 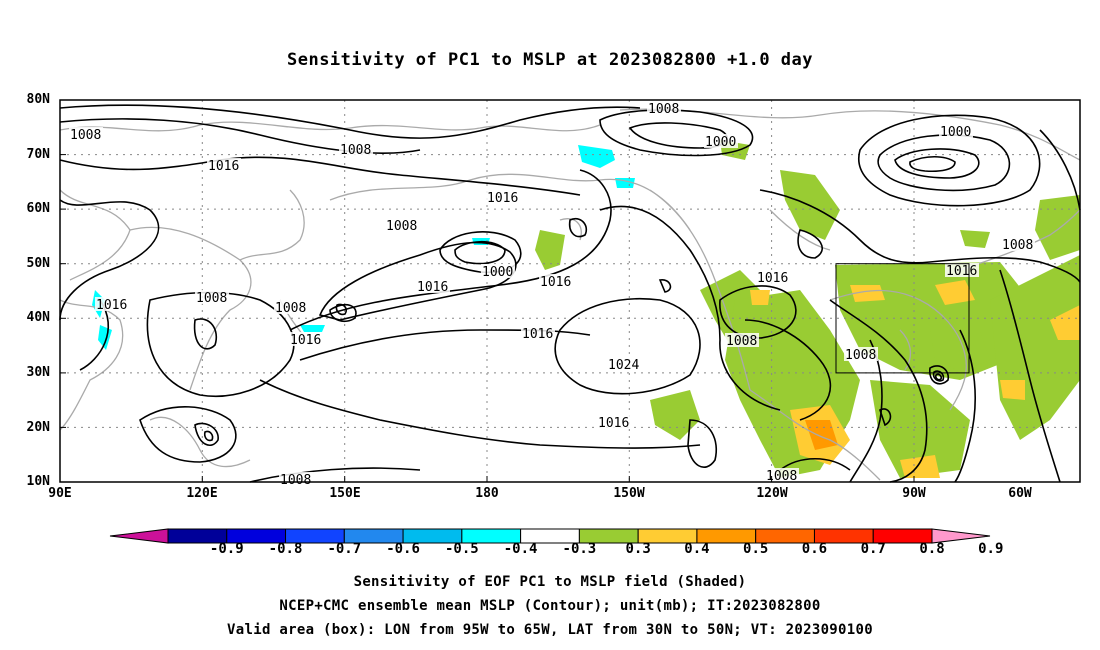 I want to click on colorbar-tick-label: -0.4, so click(x=520, y=549).